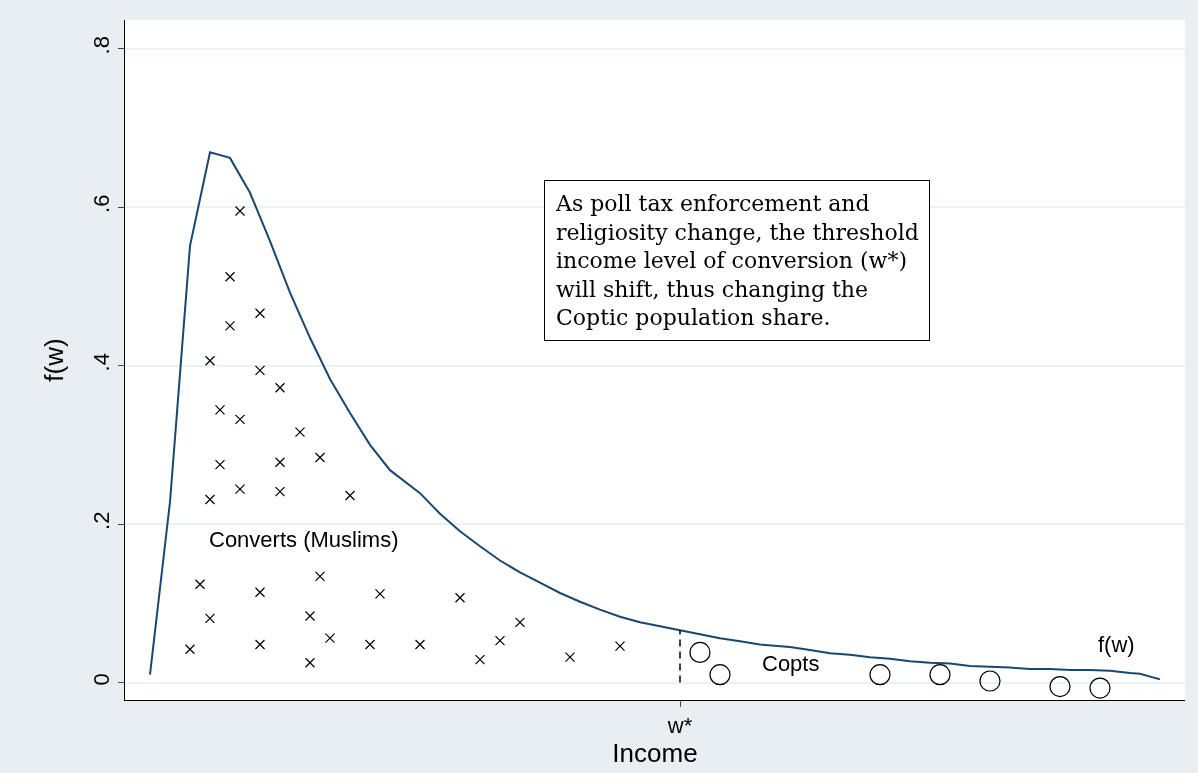 This screenshot has width=1198, height=773. Describe the element at coordinates (102, 45) in the screenshot. I see `y-tick-label: .8` at that location.